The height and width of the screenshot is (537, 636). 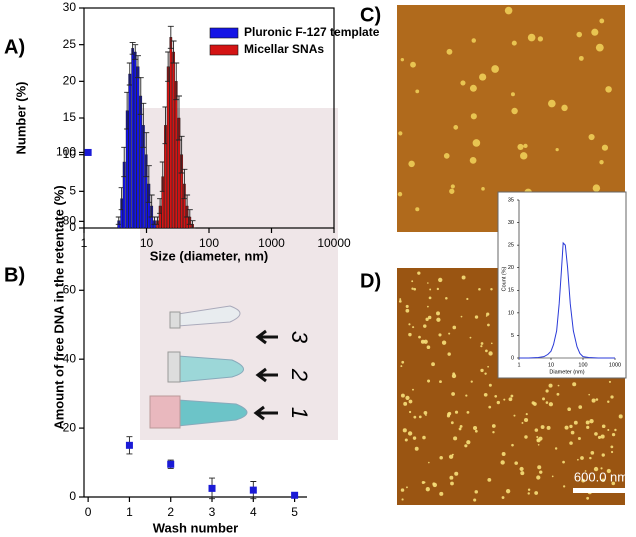 What do you see at coordinates (174, 367) in the screenshot?
I see `tube-cap` at bounding box center [174, 367].